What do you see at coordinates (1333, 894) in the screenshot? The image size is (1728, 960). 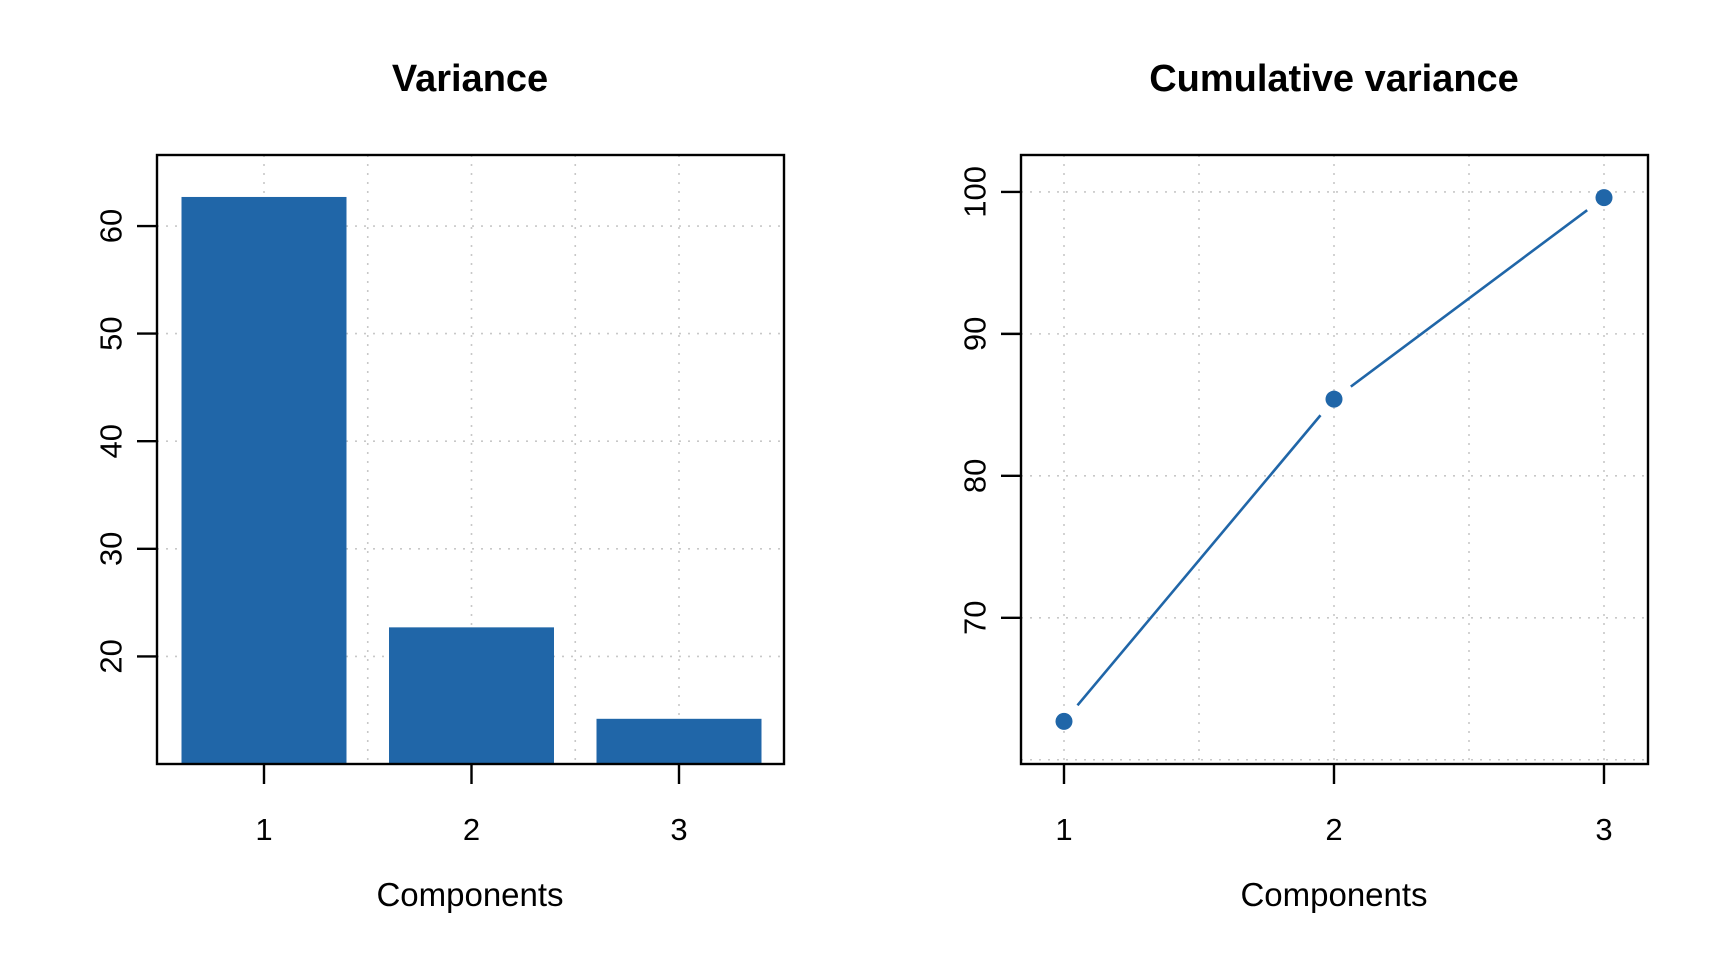 I see `x-axis-label-cumulative: Components` at bounding box center [1333, 894].